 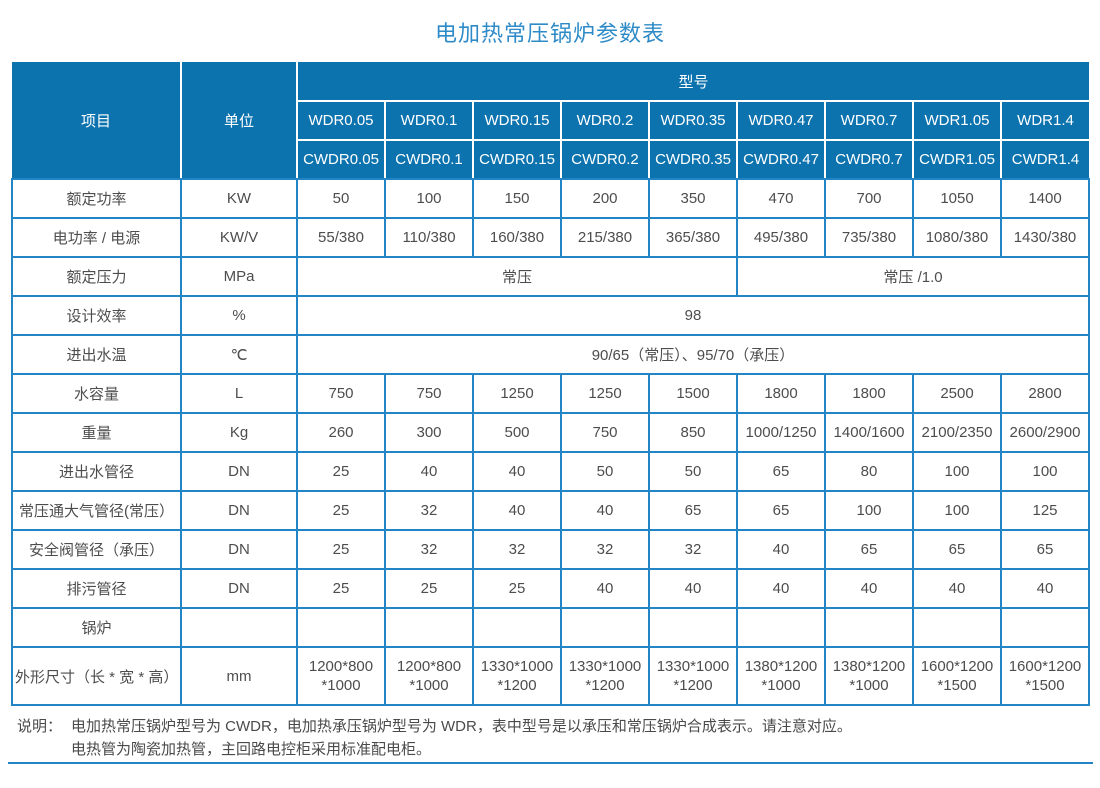 What do you see at coordinates (96, 627) in the screenshot?
I see `row-label: 锅炉` at bounding box center [96, 627].